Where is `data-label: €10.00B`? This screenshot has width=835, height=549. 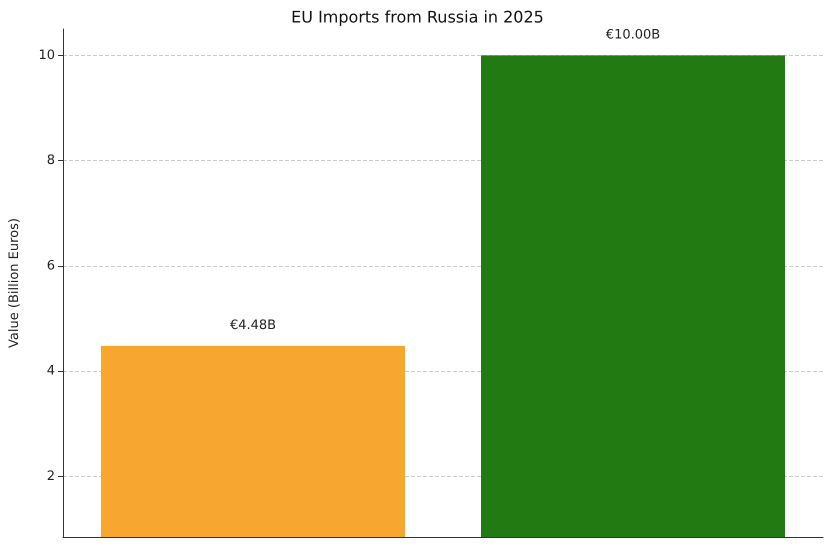
data-label: €10.00B is located at coordinates (633, 34).